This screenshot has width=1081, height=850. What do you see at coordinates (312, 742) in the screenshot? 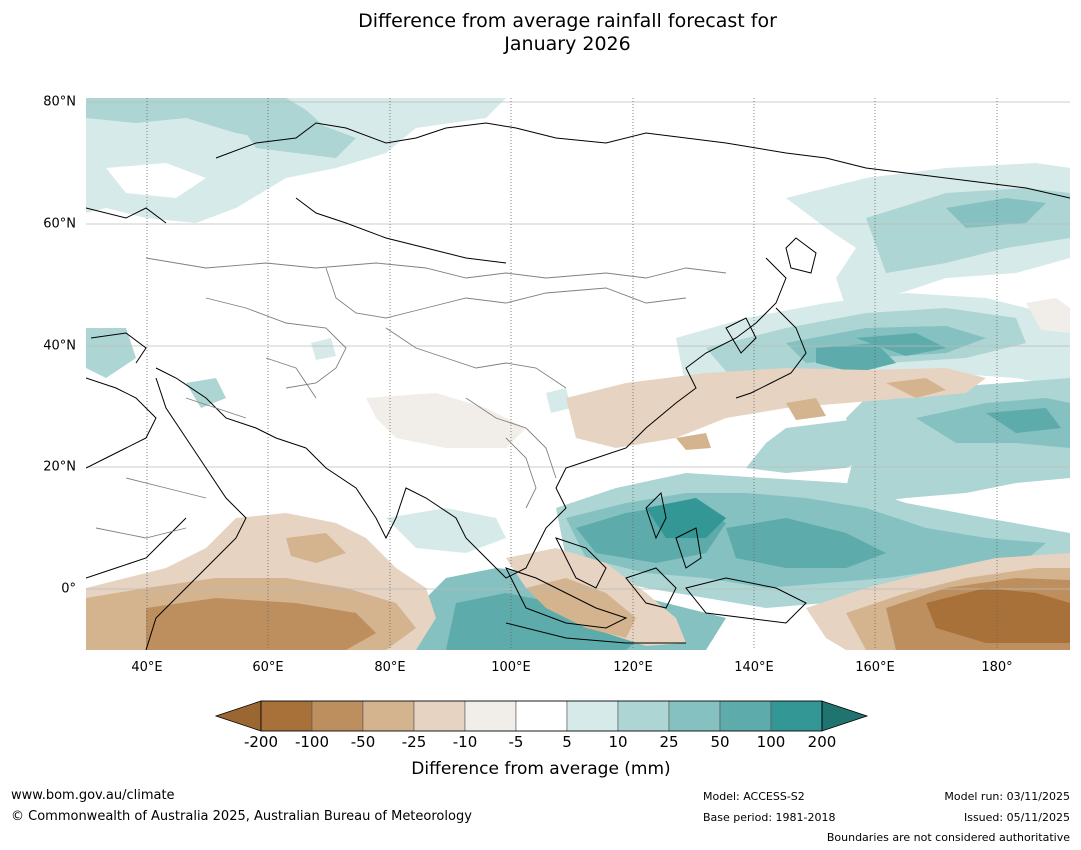
I see `colorbar-tick-label: -100` at bounding box center [312, 742].